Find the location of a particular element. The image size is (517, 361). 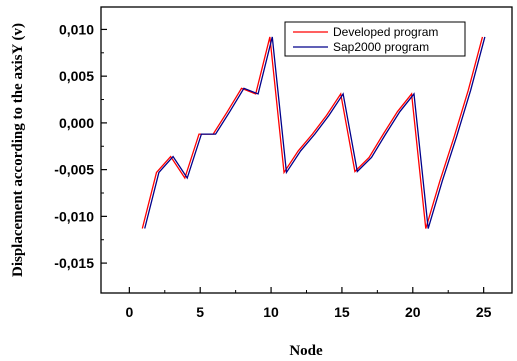

legend-label-sap2000: Sap2000 program is located at coordinates (381, 47).